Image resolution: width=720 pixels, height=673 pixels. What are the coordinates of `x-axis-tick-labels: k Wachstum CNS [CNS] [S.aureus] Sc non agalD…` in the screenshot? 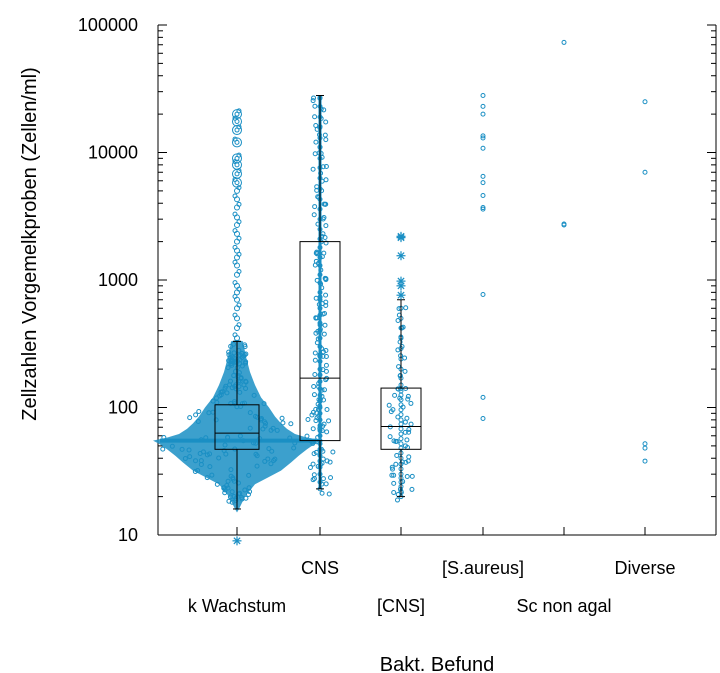 It's located at (432, 571).